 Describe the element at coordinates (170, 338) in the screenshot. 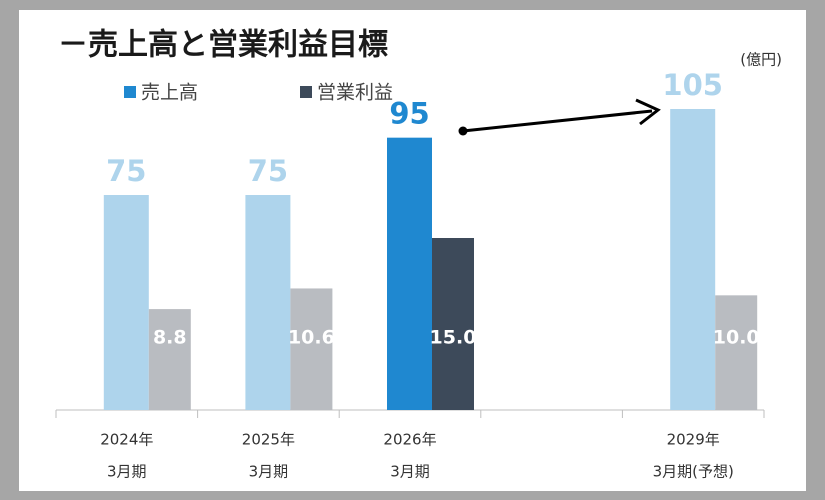

I see `data-label: 8.8` at that location.